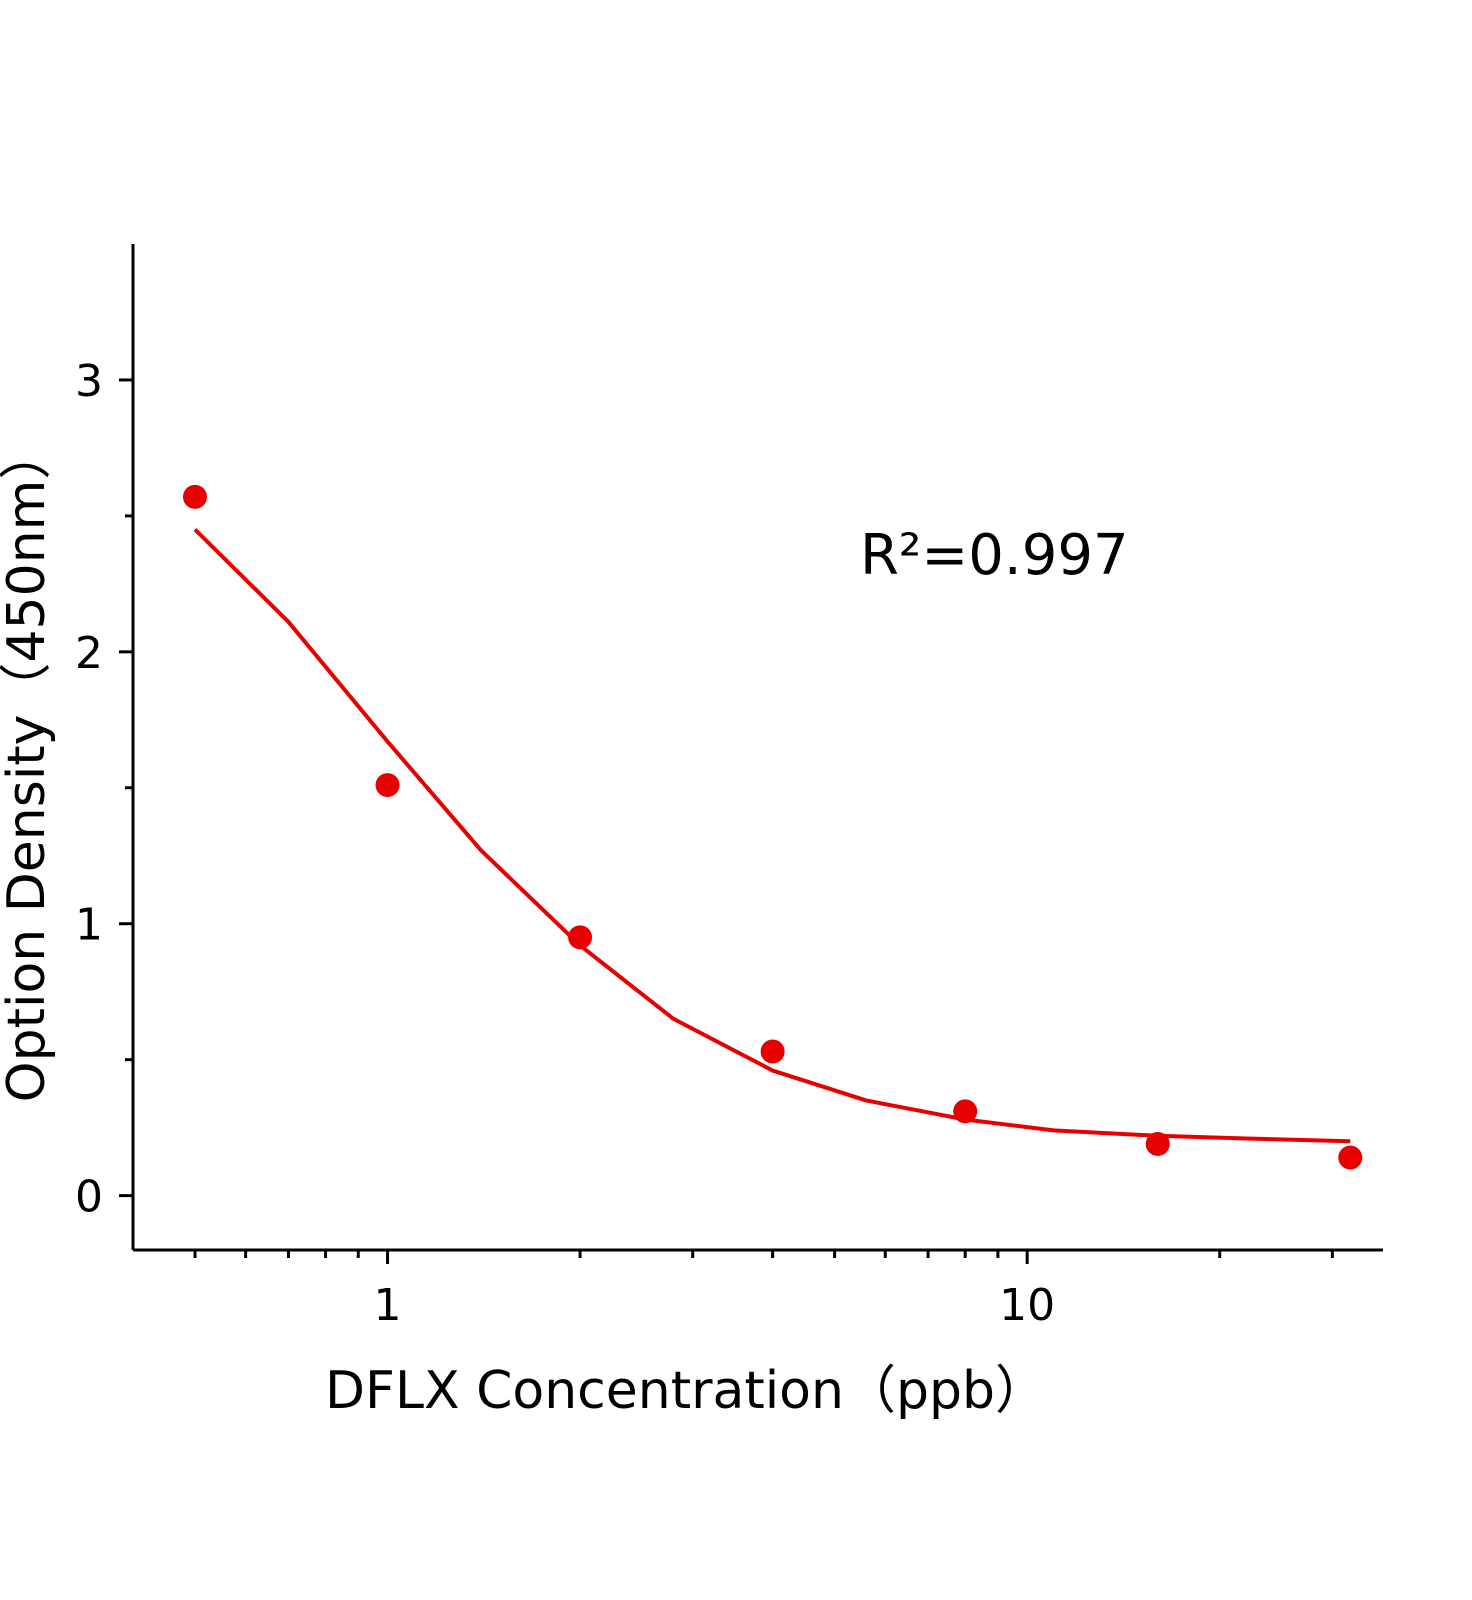  Describe the element at coordinates (686, 1391) in the screenshot. I see `x-axis-title: DFLX Concentration（ppb）` at that location.